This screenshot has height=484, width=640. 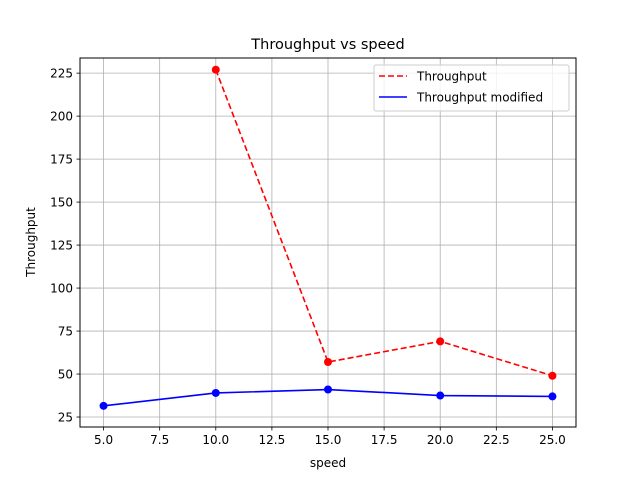 I want to click on x-tick-label: 7.5, so click(x=159, y=440).